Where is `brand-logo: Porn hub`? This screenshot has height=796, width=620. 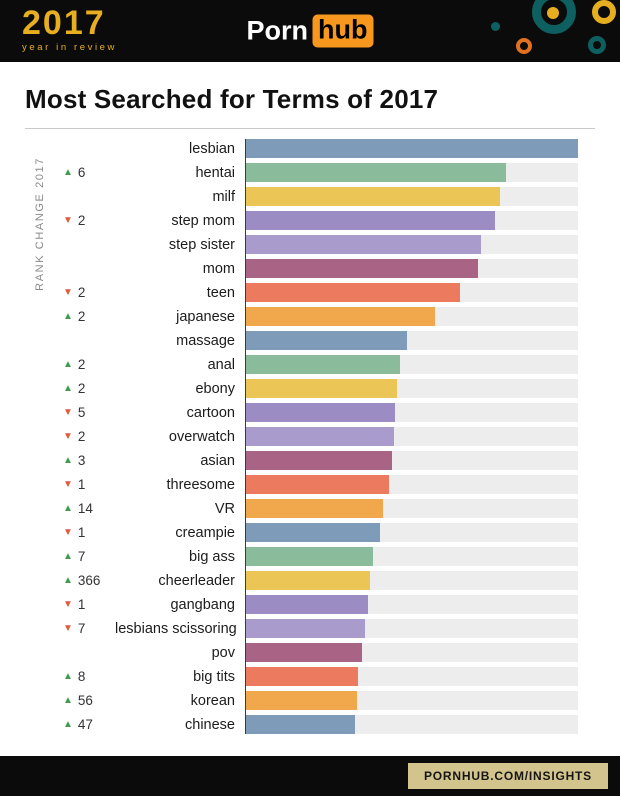 brand-logo: Porn hub is located at coordinates (310, 31).